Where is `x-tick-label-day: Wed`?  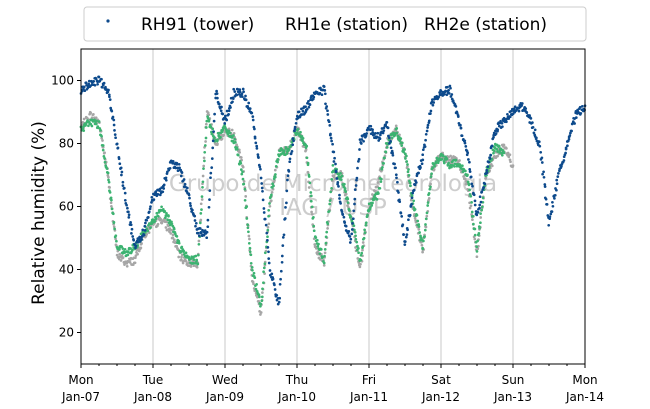 x-tick-label-day: Wed is located at coordinates (225, 380).